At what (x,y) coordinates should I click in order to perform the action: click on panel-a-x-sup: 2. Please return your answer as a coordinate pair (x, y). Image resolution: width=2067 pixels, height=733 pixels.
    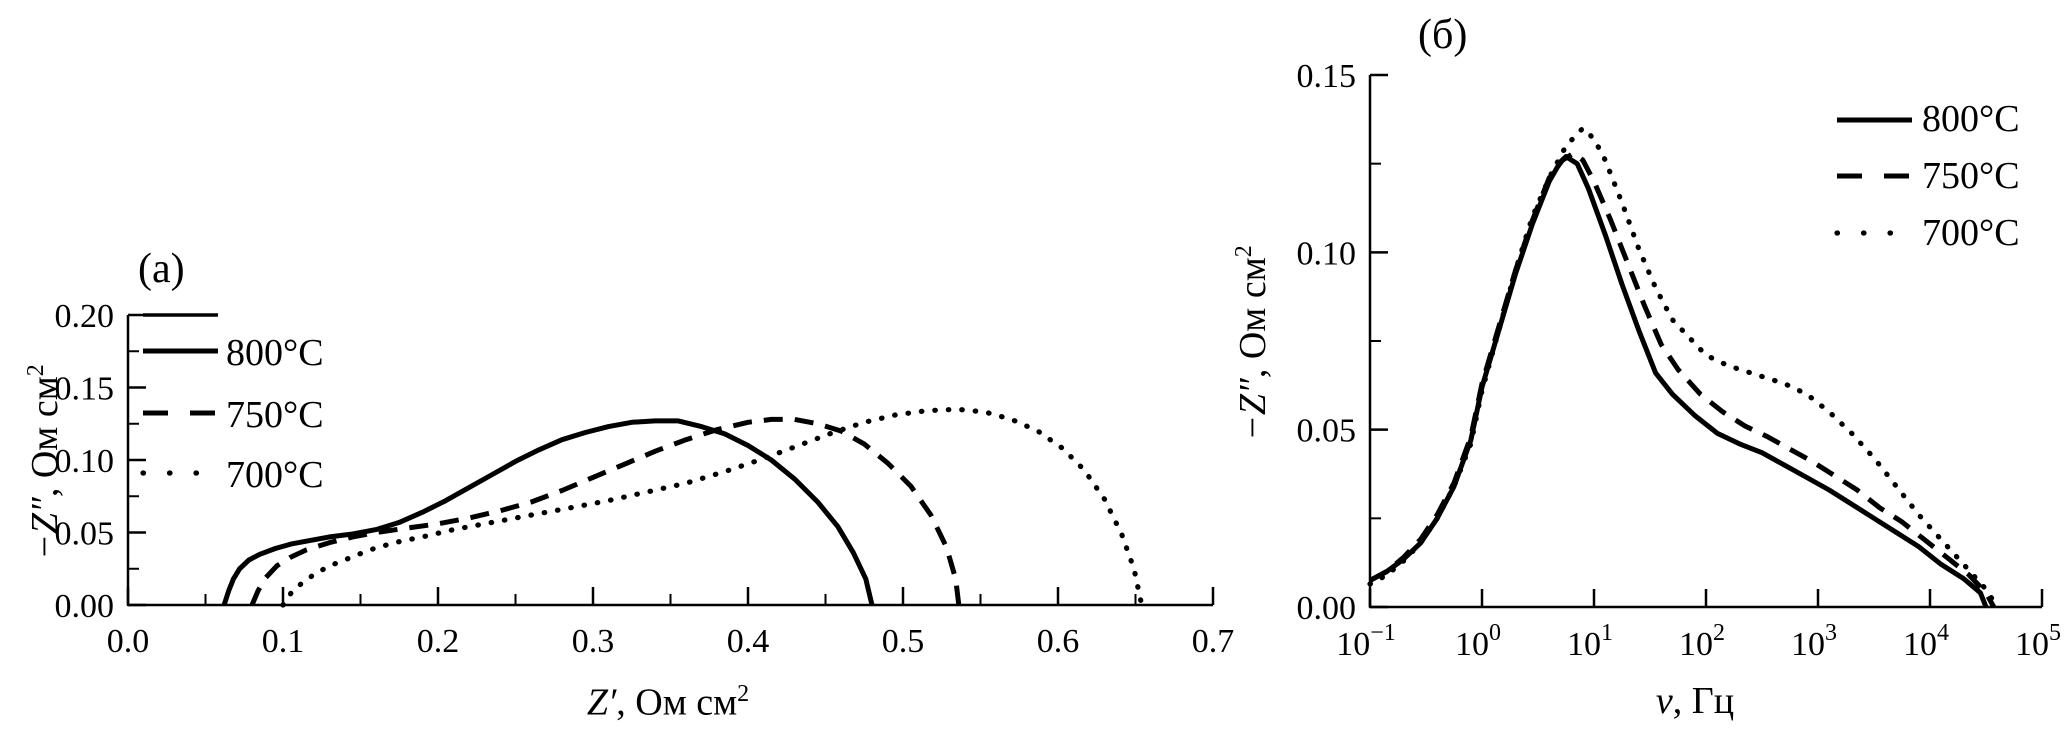
    Looking at the image, I should click on (743, 694).